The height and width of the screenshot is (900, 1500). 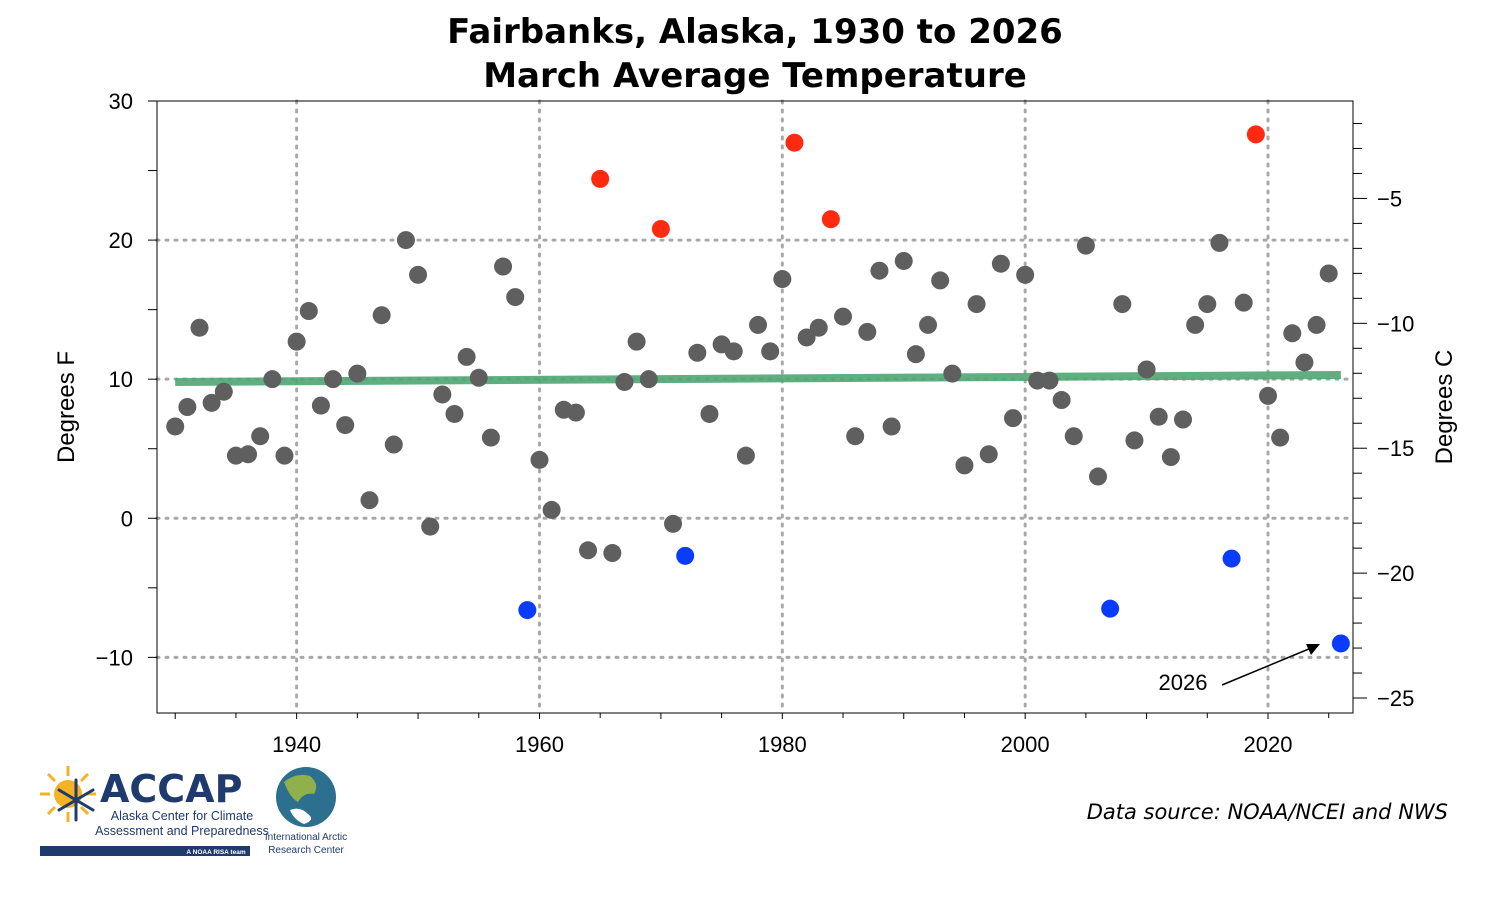 What do you see at coordinates (308, 311) in the screenshot?
I see `data-point-1941` at bounding box center [308, 311].